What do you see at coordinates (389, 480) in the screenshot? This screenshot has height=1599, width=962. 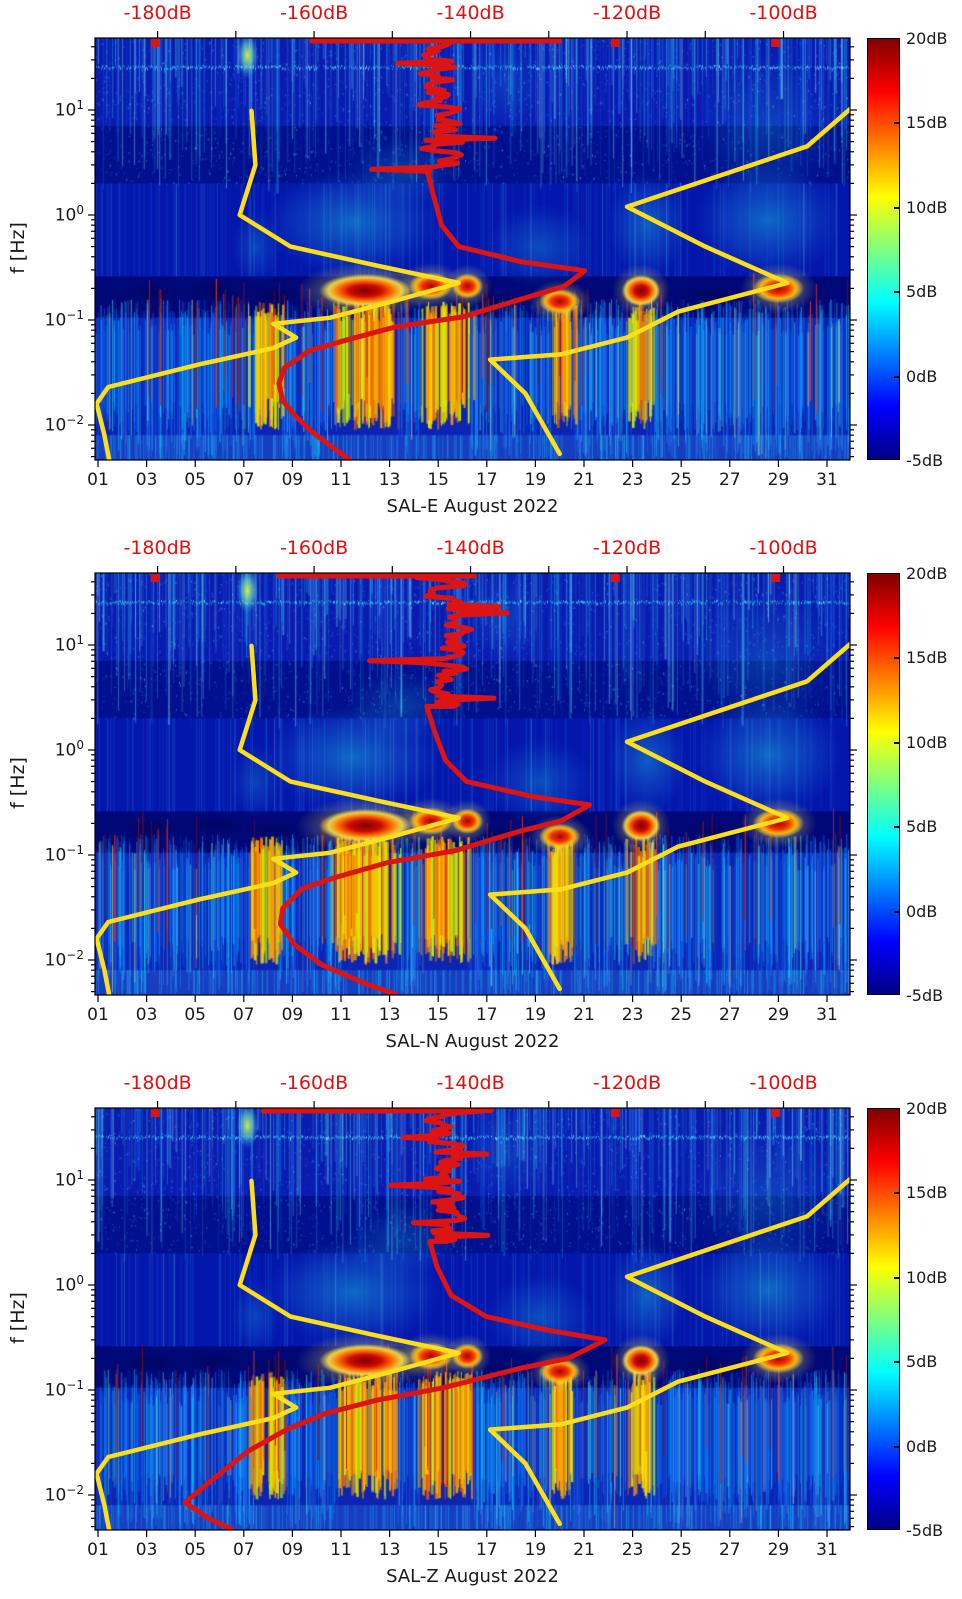 I see `x-tick-label: 13` at bounding box center [389, 480].